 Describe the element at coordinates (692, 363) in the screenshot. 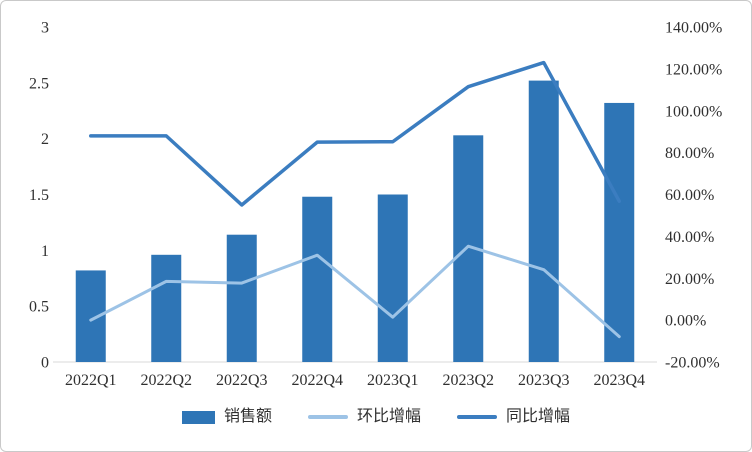

I see `right-axis-tick: -20.00%` at that location.